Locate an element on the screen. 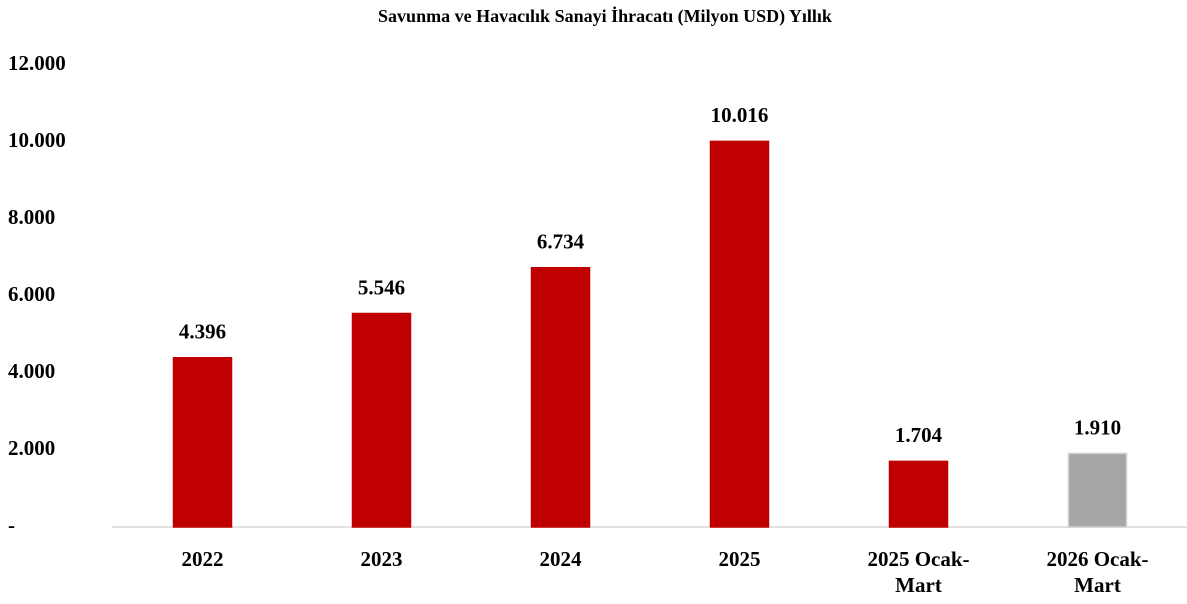  y-tick-label: 2.000 is located at coordinates (31, 448).